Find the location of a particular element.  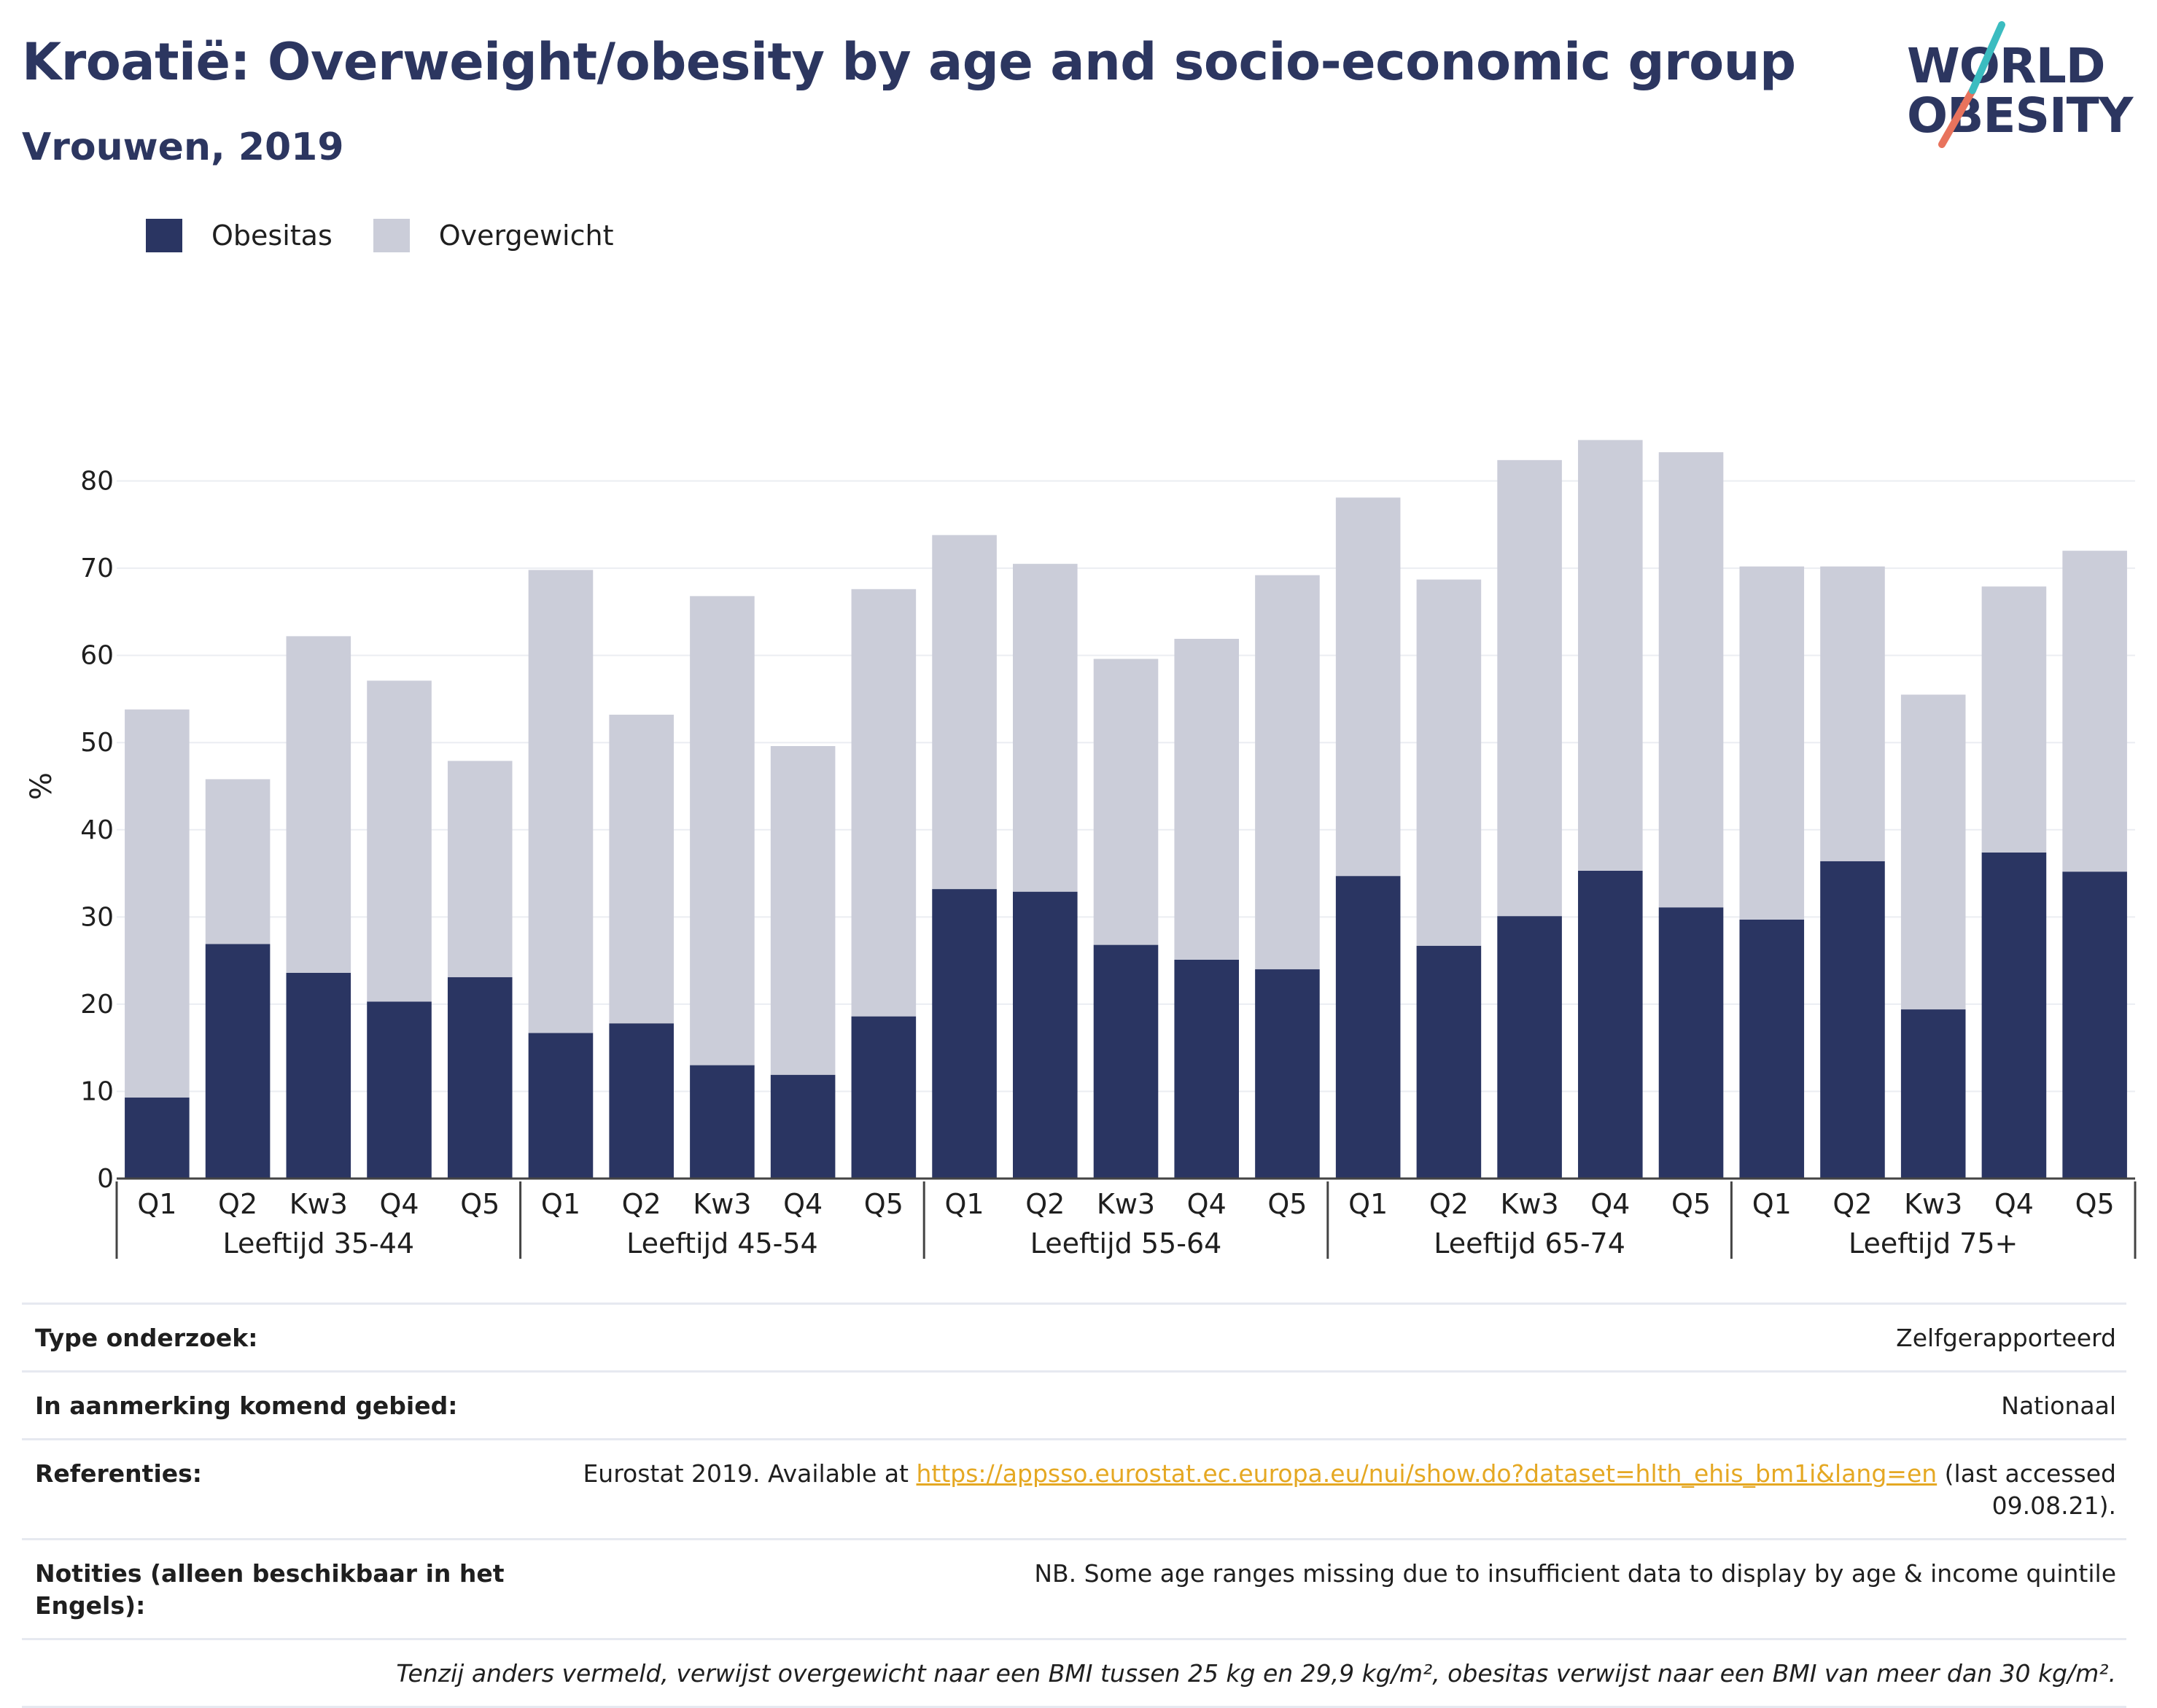

y-tick-label: 30 is located at coordinates (97, 917).